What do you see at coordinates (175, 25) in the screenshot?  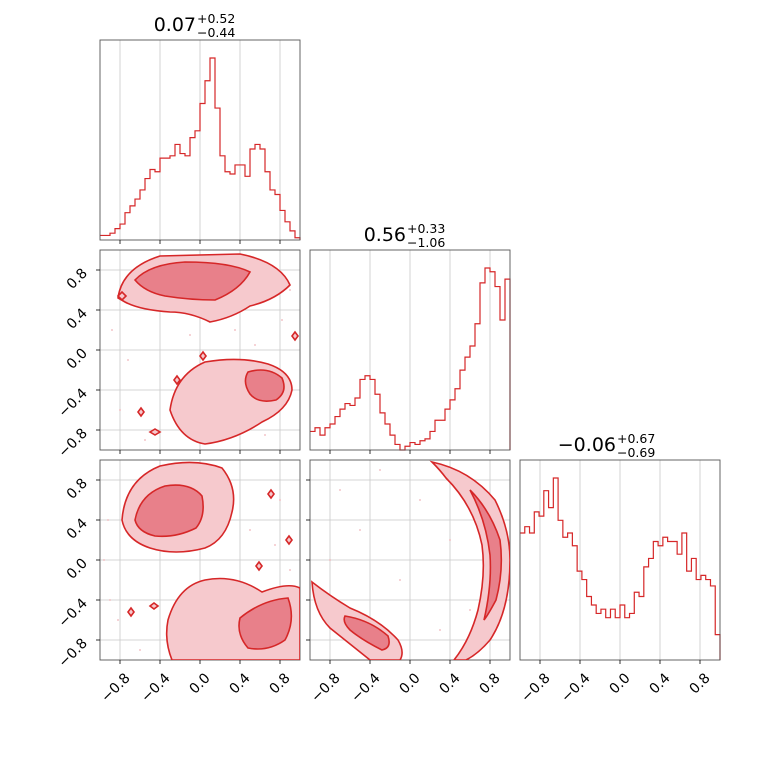 I see `panel-title: 0.07` at bounding box center [175, 25].